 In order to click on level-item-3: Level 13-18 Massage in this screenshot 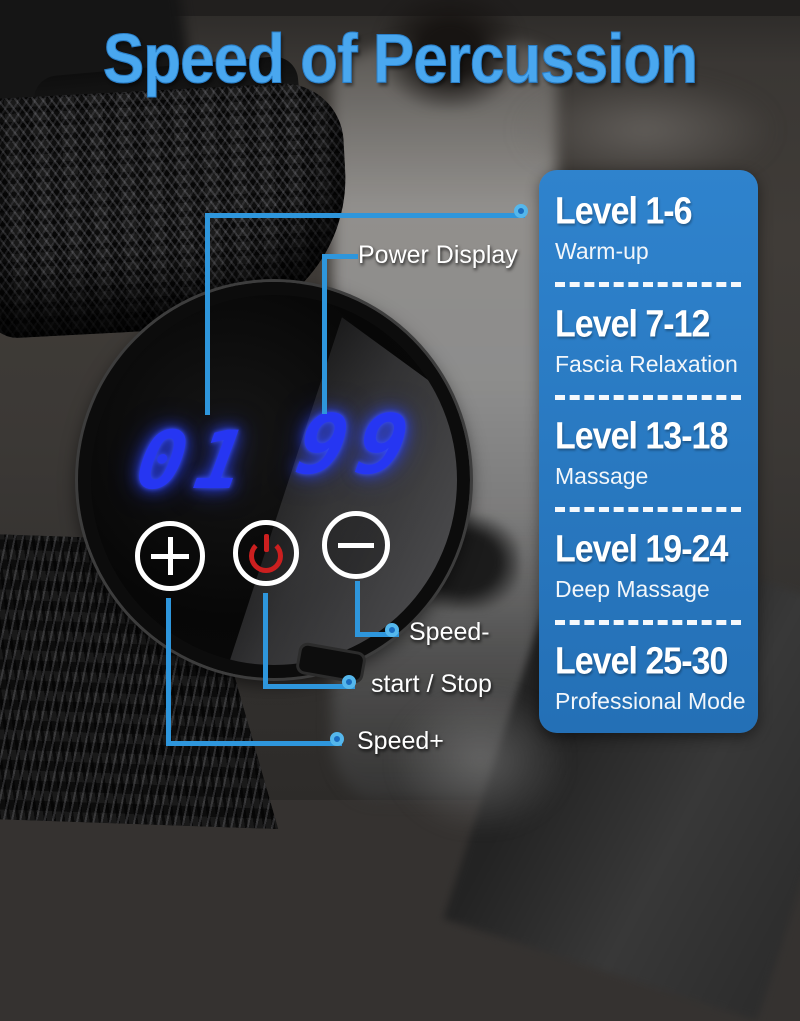, I will do `click(649, 452)`.